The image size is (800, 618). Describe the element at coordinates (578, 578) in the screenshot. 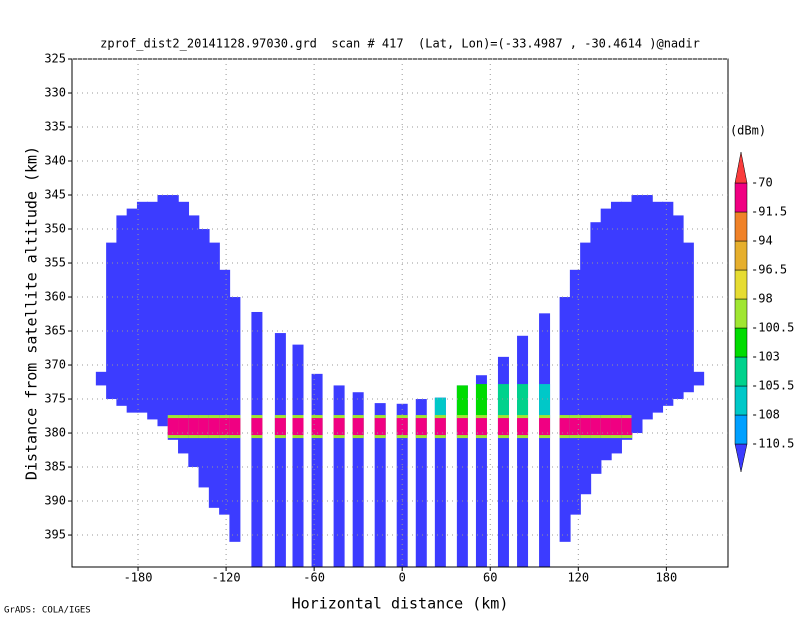

I see `x-tick-label: 120` at that location.